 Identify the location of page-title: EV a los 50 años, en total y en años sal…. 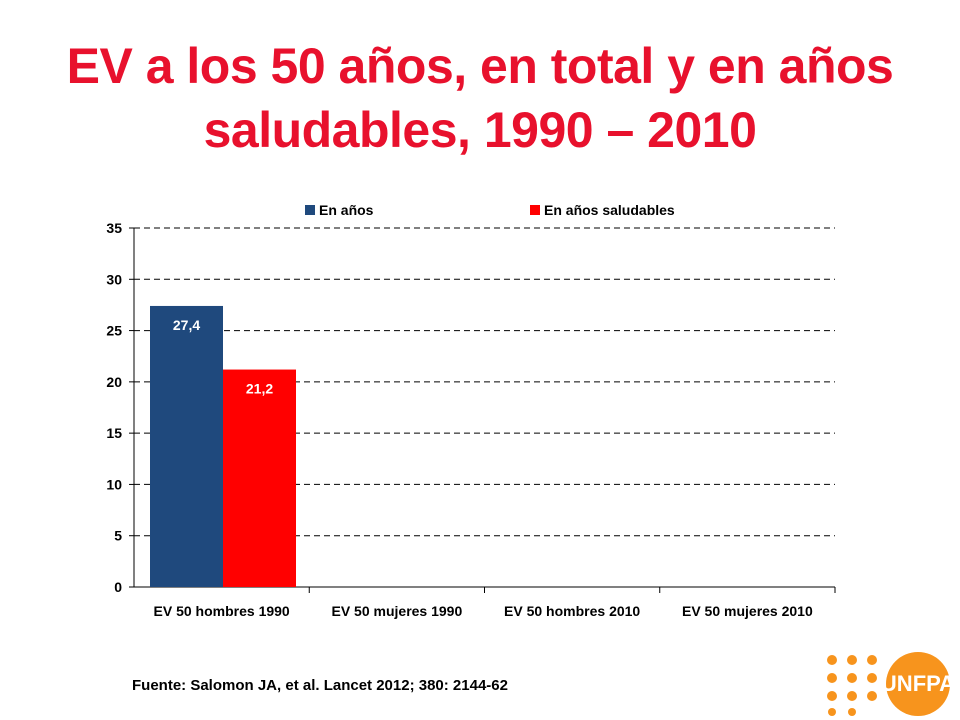
(480, 98).